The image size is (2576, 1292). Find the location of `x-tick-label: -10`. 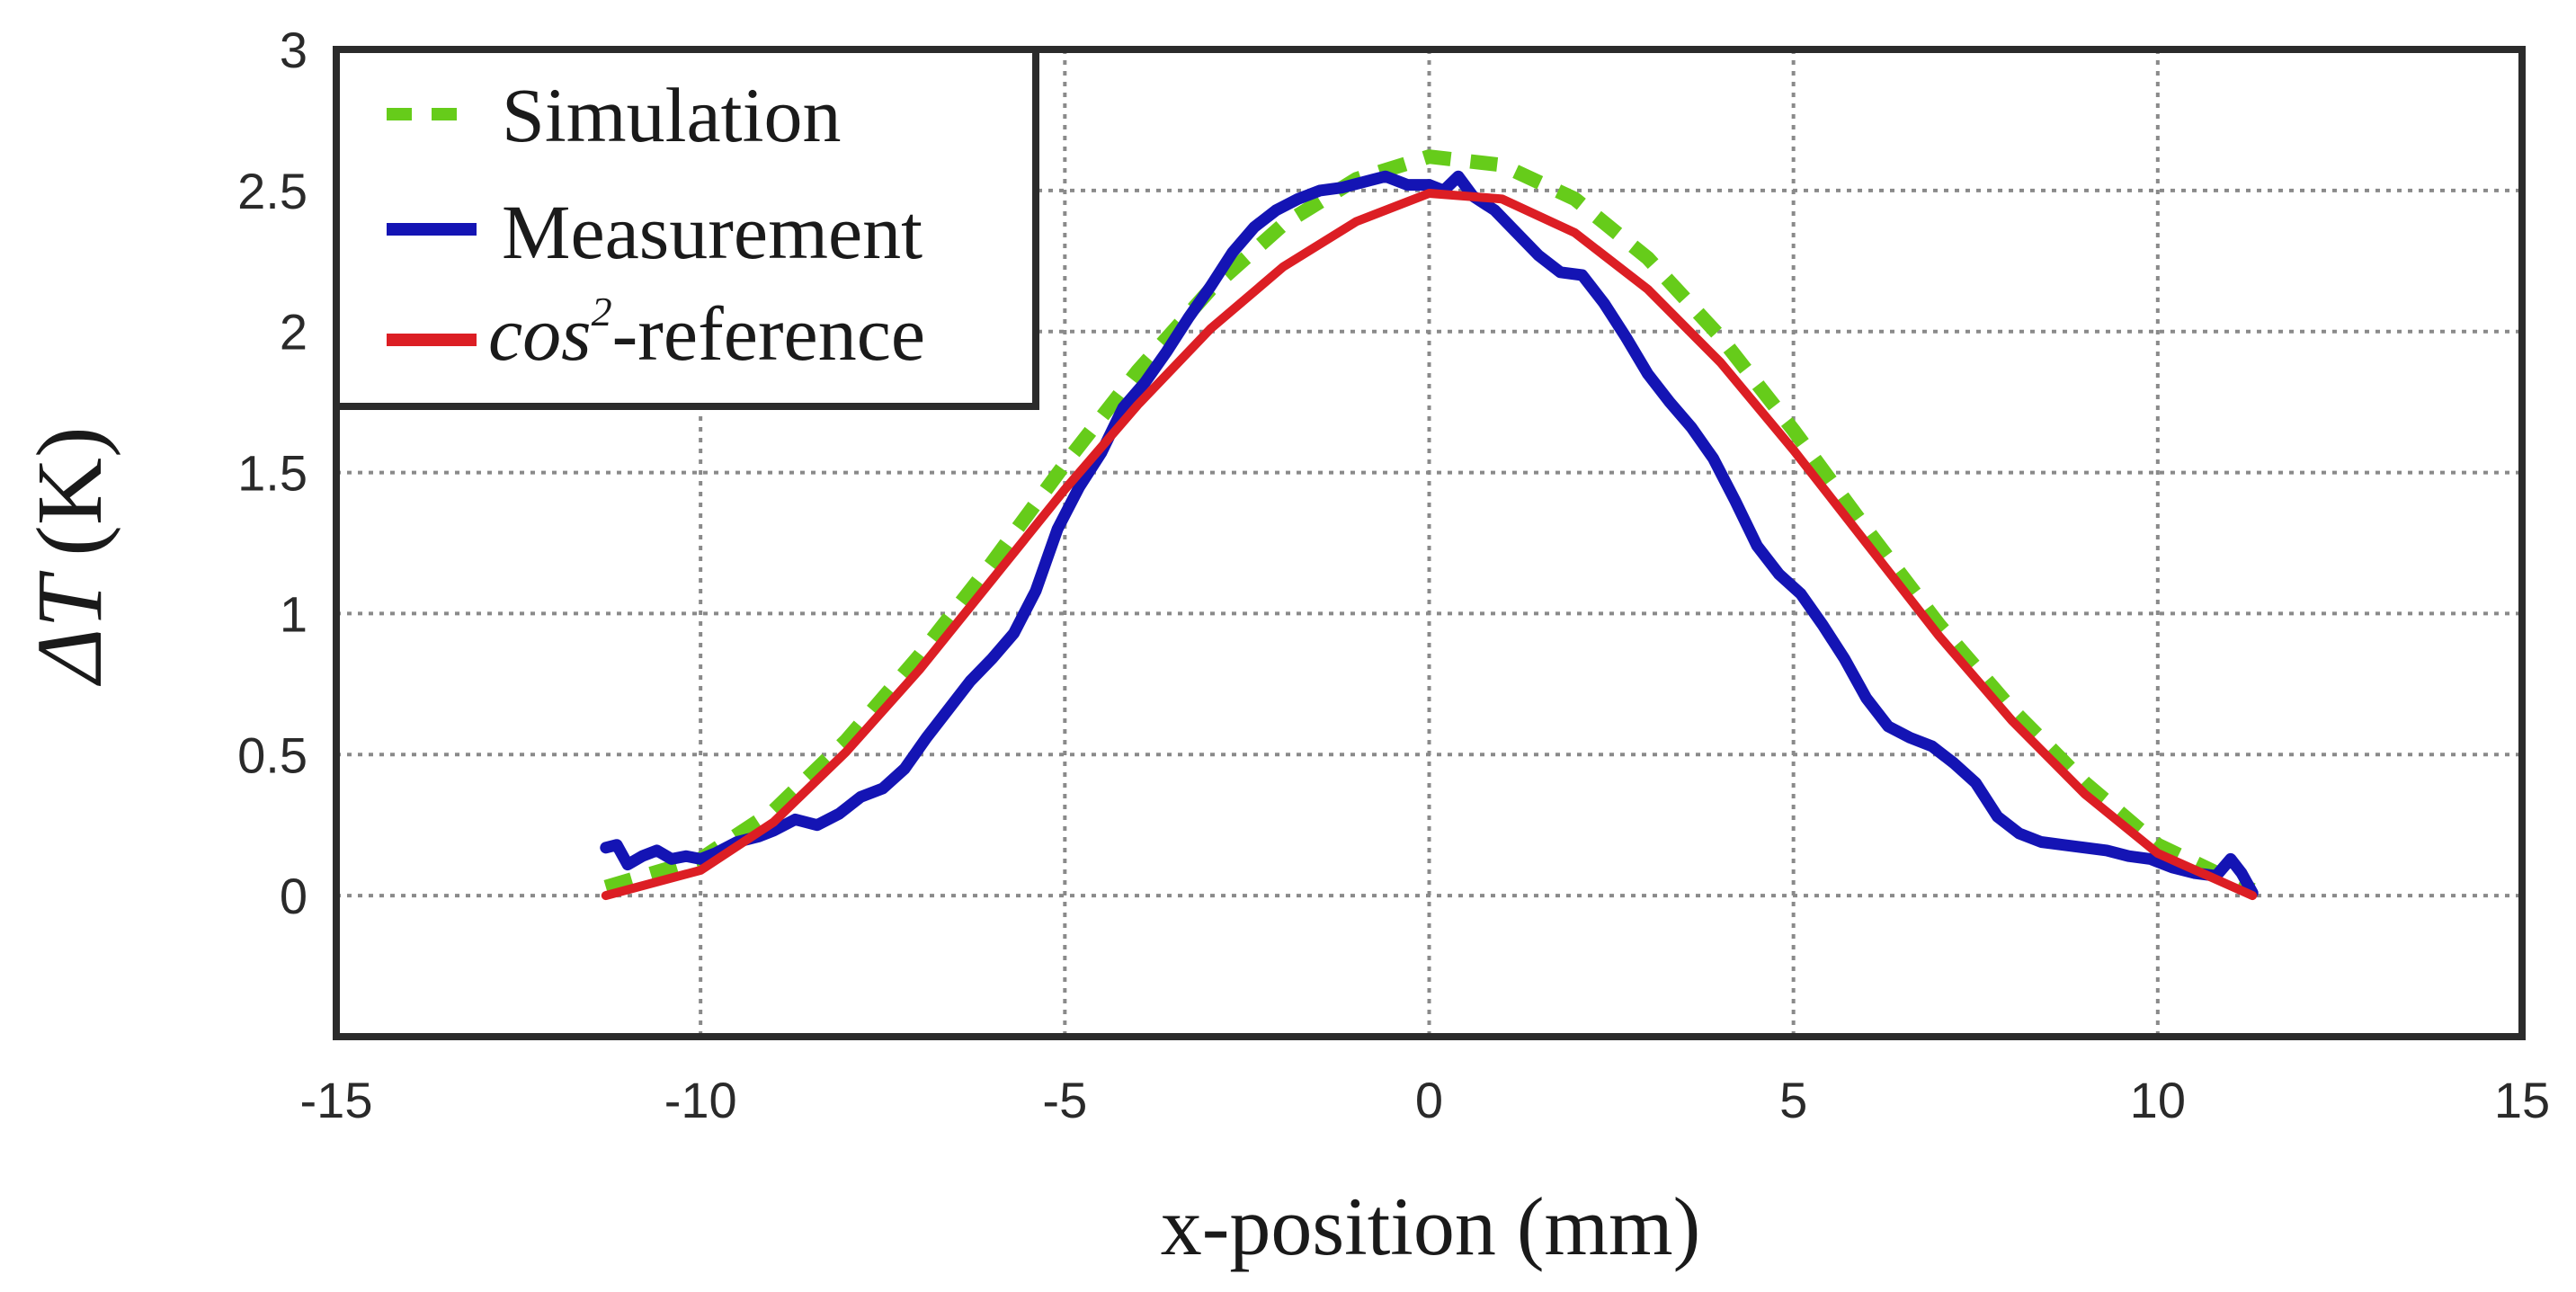

x-tick-label: -10 is located at coordinates (700, 1100).